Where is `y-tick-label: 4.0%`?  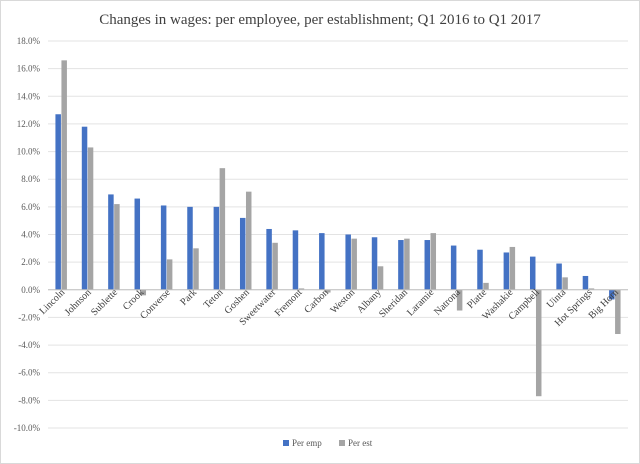
y-tick-label: 4.0% is located at coordinates (30, 235).